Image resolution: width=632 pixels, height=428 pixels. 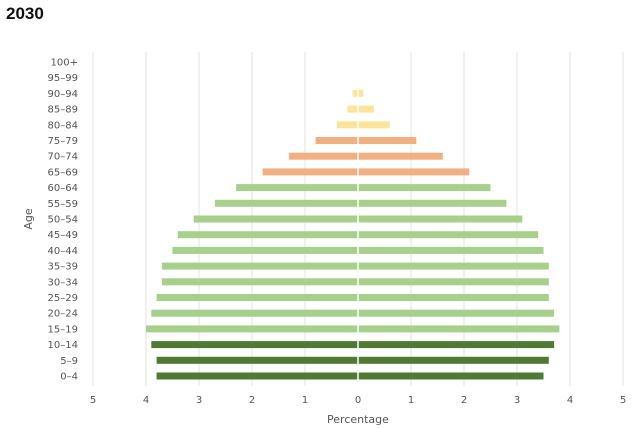 I want to click on y-tick-label: 30–34, so click(x=63, y=282).